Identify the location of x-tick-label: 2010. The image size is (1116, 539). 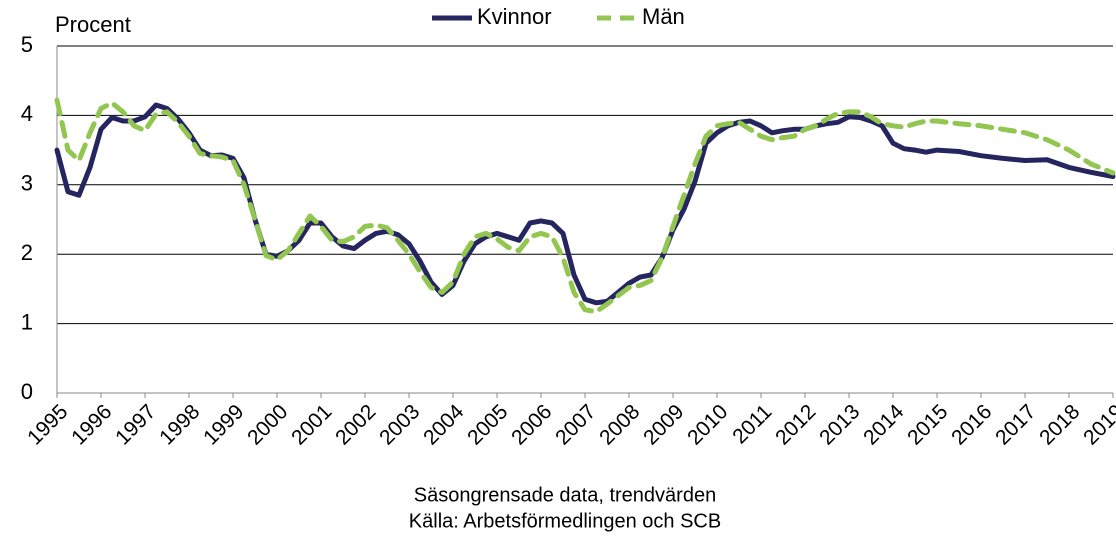
(707, 424).